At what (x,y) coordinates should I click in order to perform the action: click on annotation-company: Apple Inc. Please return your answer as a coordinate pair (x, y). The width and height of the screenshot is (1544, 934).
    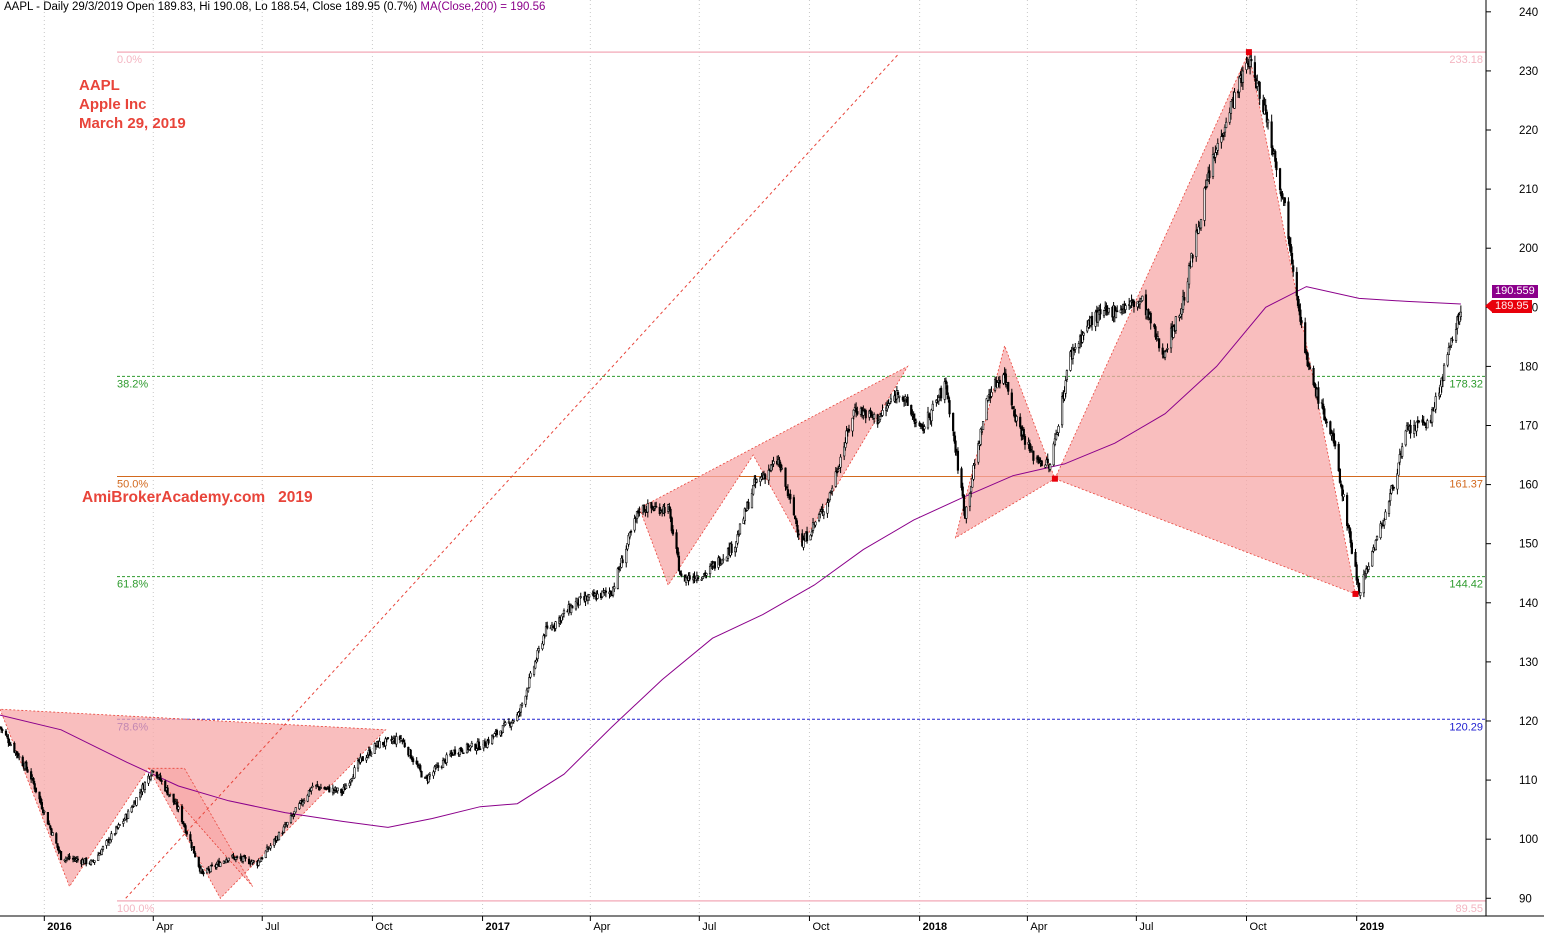
    Looking at the image, I should click on (113, 104).